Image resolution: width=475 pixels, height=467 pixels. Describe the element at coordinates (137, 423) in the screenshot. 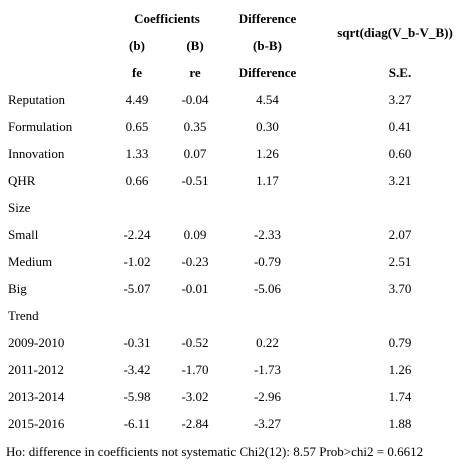

I see `cell-fe: -6.11` at that location.